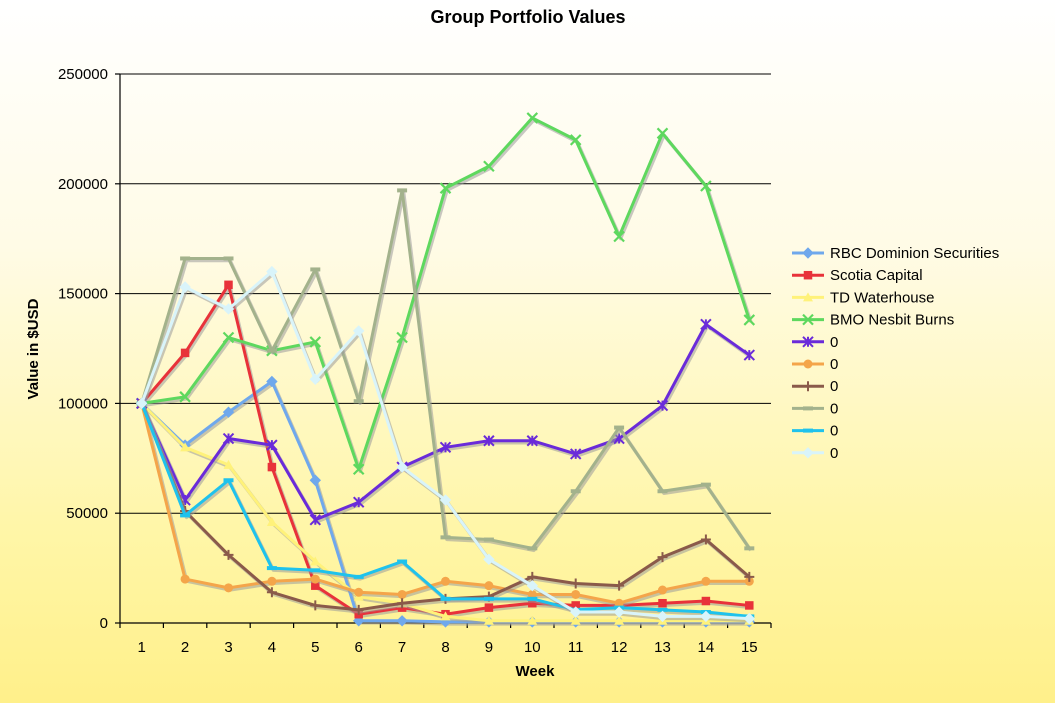  What do you see at coordinates (619, 647) in the screenshot?
I see `x-tick-label: 12` at bounding box center [619, 647].